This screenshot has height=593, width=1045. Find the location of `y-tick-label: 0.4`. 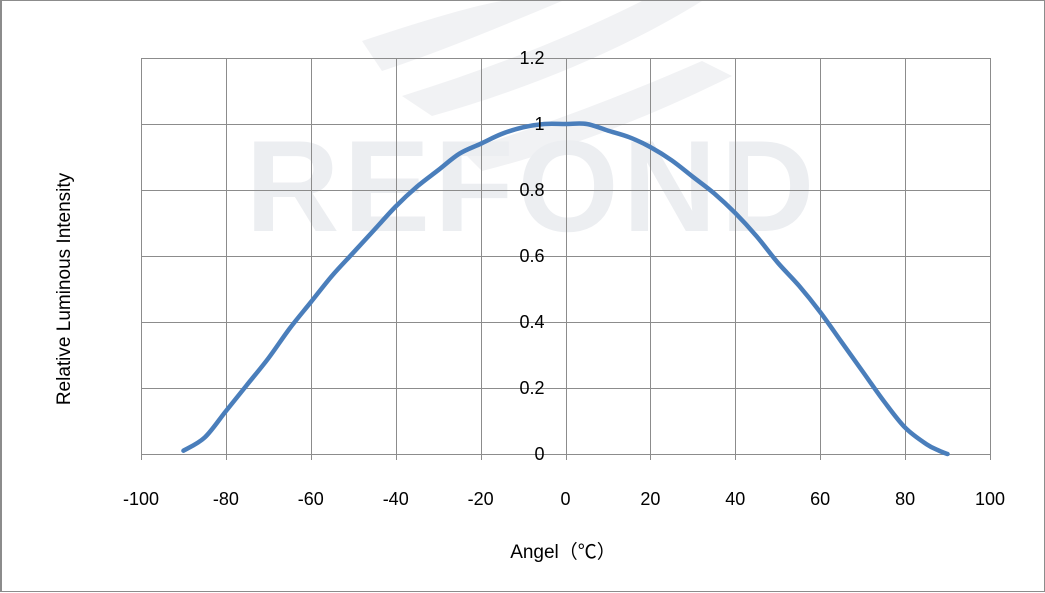

y-tick-label: 0.4 is located at coordinates (531, 322).